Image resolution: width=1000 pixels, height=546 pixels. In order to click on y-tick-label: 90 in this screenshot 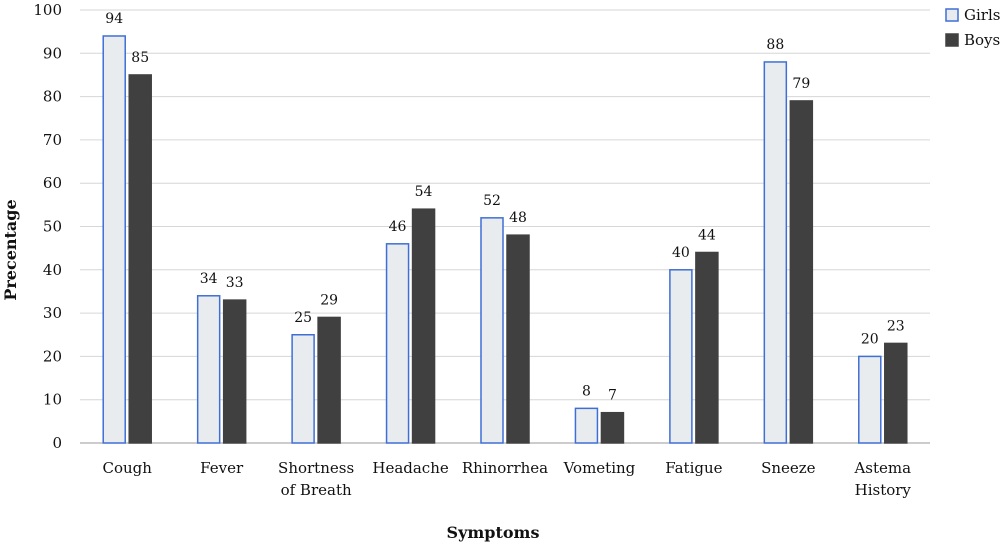, I will do `click(52, 53)`.